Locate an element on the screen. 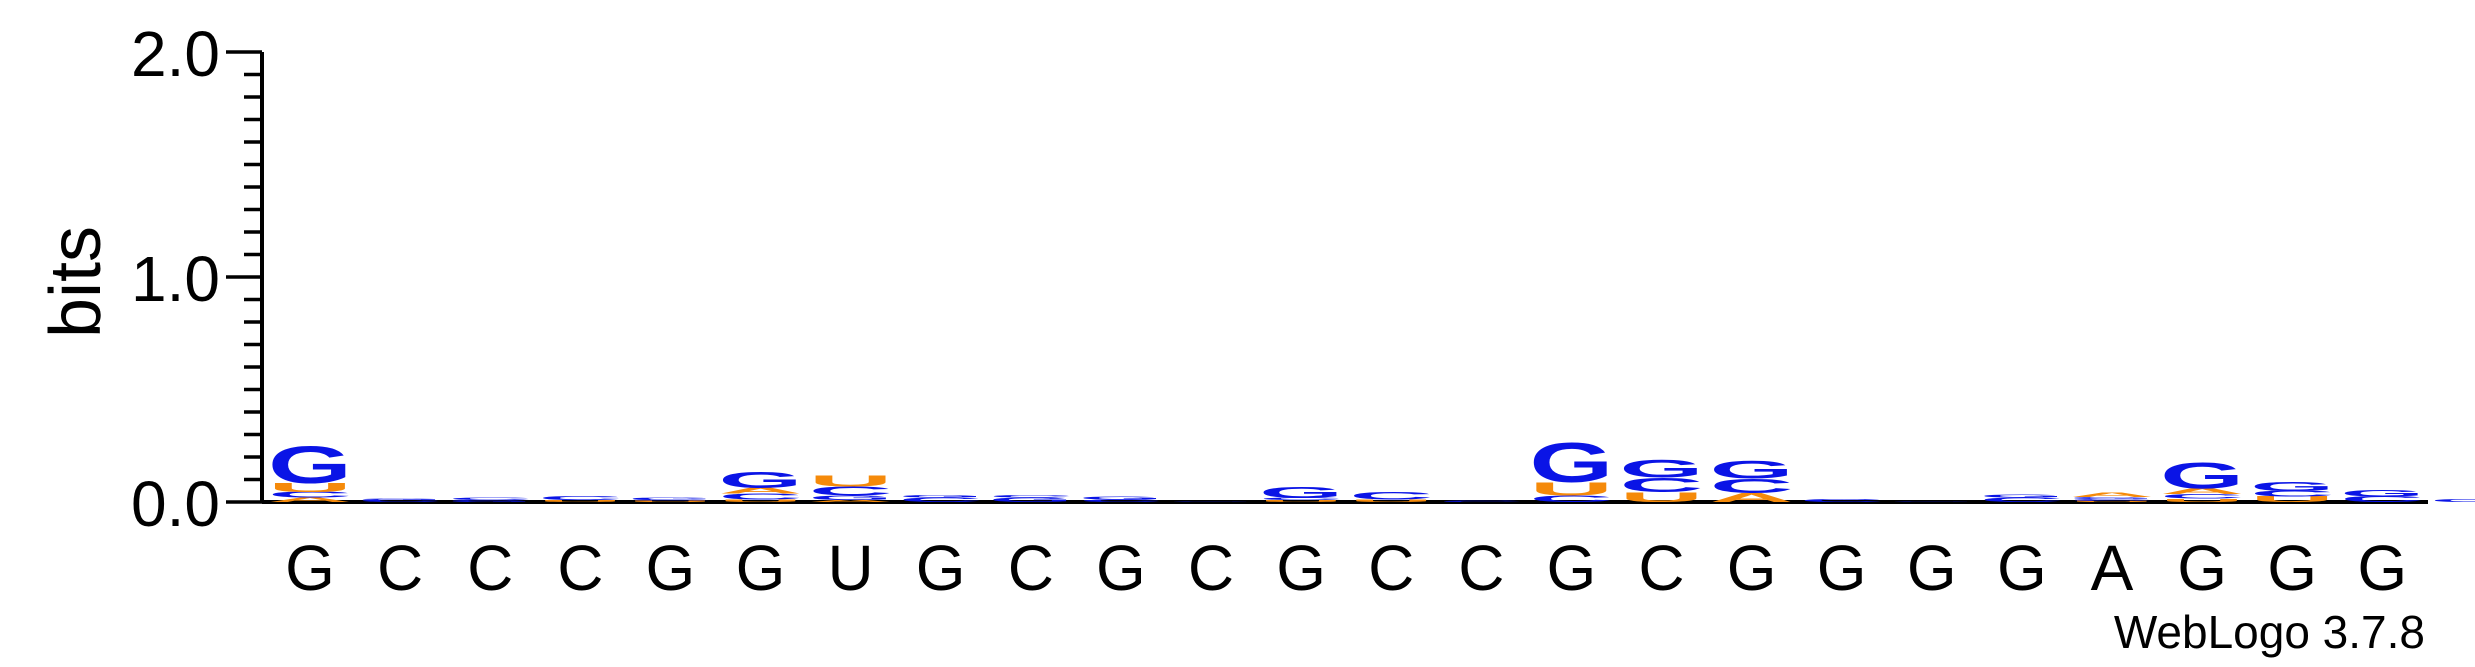 The height and width of the screenshot is (667, 2475). y-tick-label: 0.0 is located at coordinates (175, 504).